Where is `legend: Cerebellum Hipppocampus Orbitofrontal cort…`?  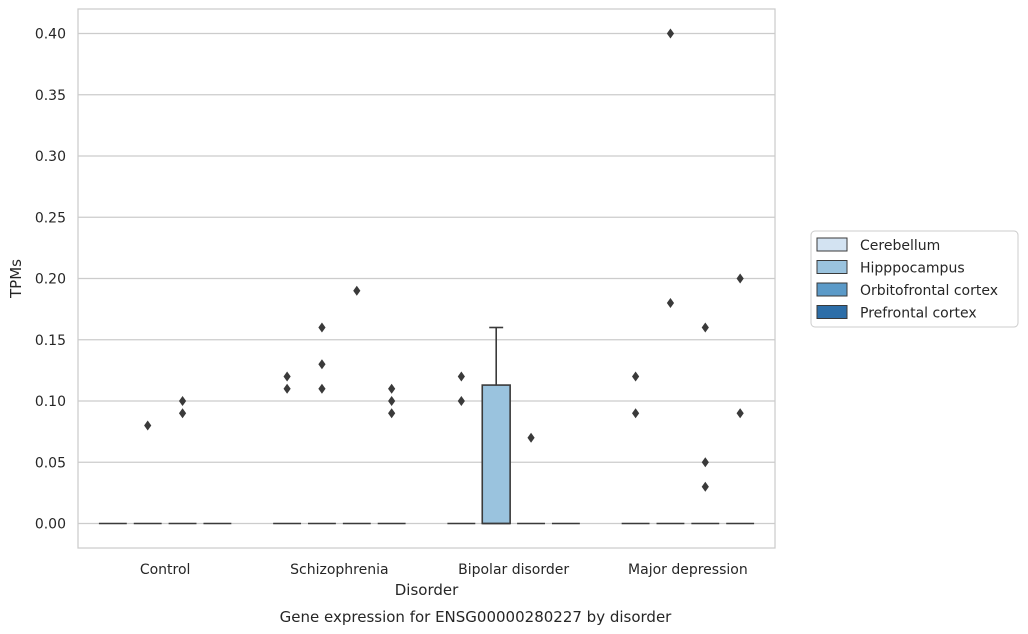
legend: Cerebellum Hipppocampus Orbitofrontal cort… is located at coordinates (914, 279).